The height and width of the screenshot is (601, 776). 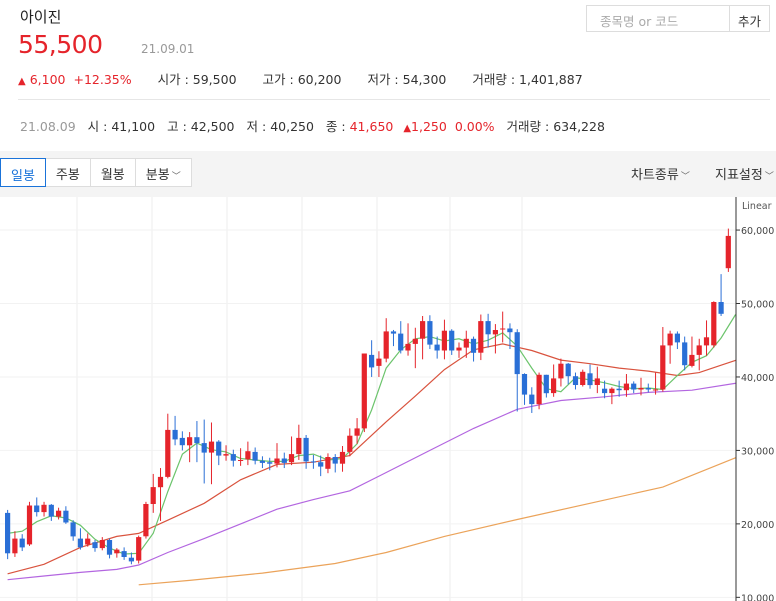 I want to click on chart-type-dropdown: 차트종류 ﹀, so click(x=660, y=173).